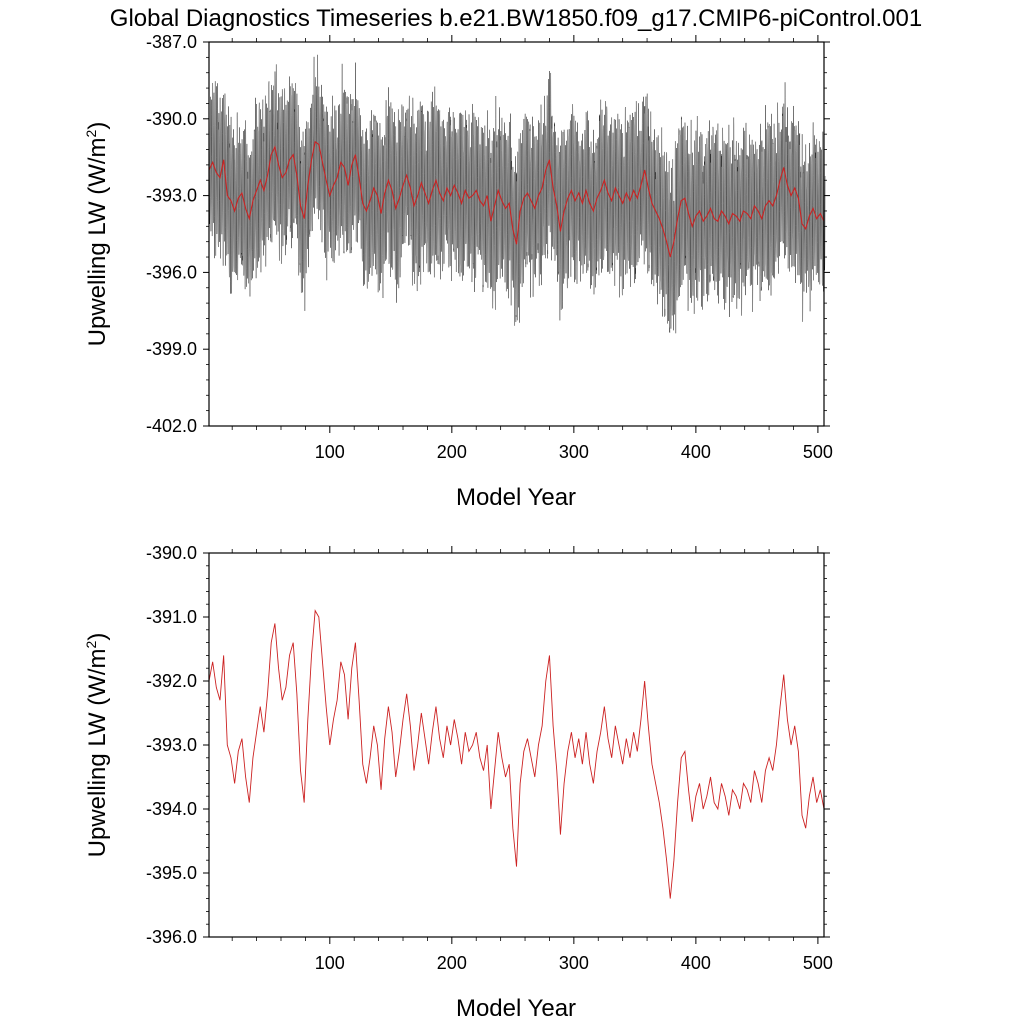 The height and width of the screenshot is (1029, 1024). Describe the element at coordinates (516, 199) in the screenshot. I see `annual-mean-line` at that location.